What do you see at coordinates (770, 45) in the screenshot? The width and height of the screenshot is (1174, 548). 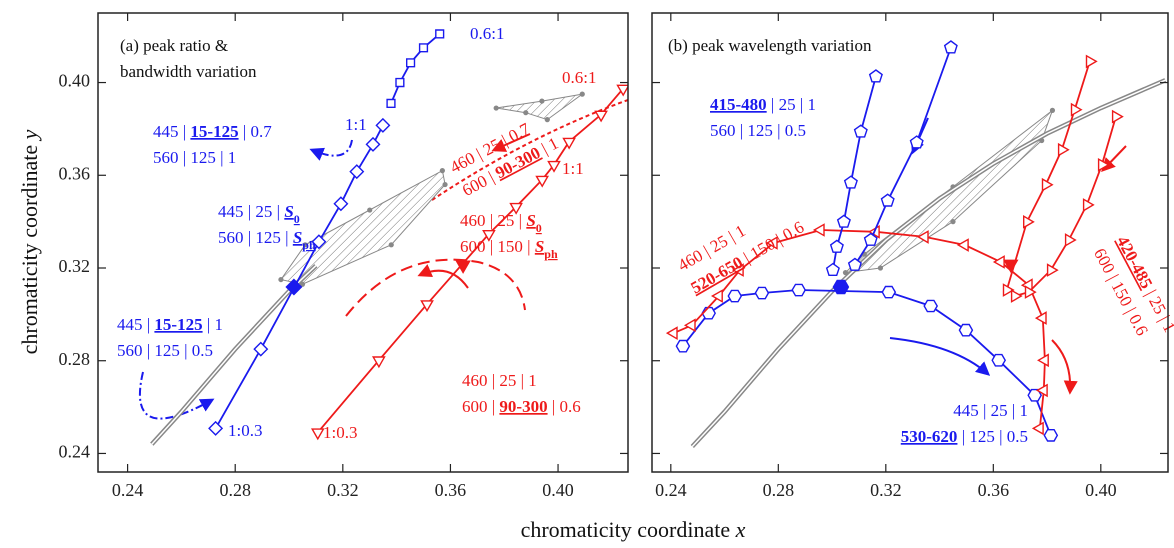 I see `annotation-text: (b) peak wavelength variation` at bounding box center [770, 45].